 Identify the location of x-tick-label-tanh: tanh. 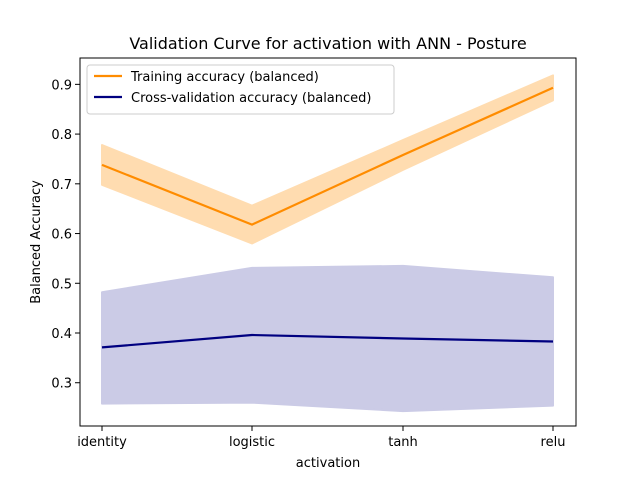
(403, 442).